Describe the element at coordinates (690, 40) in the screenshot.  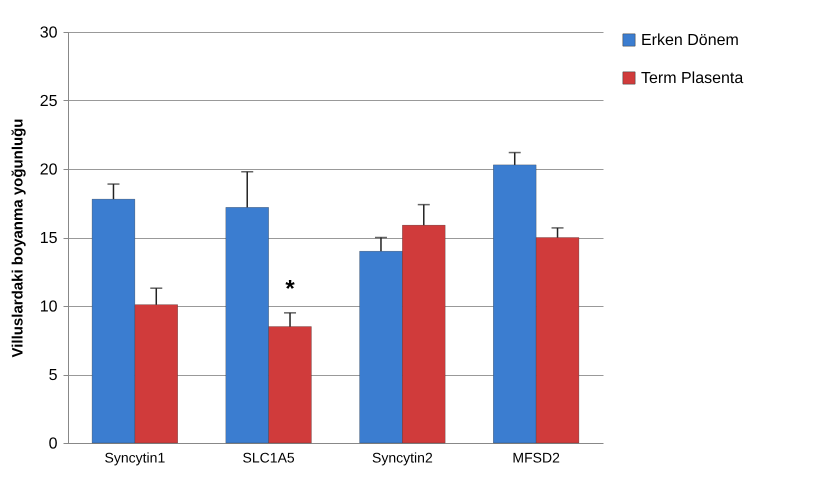
I see `legend-label: Erken Dönem` at that location.